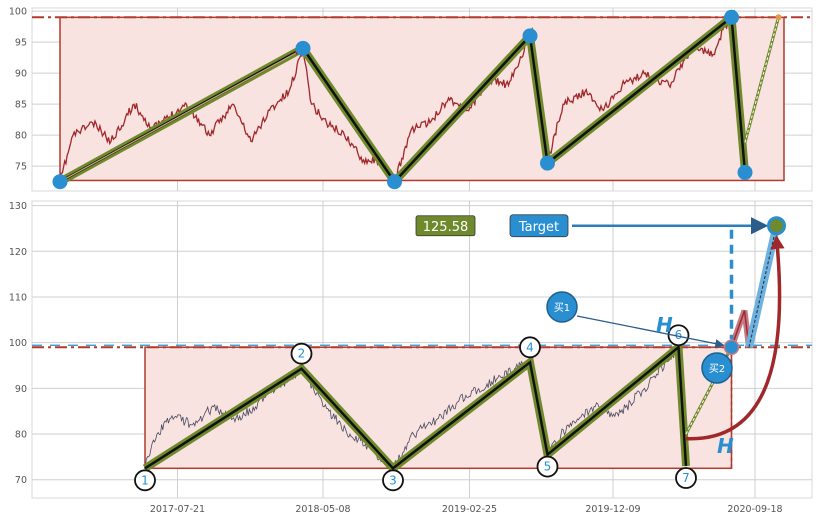 This screenshot has height=521, width=819. I want to click on target-value-badge: 125.58, so click(445, 226).